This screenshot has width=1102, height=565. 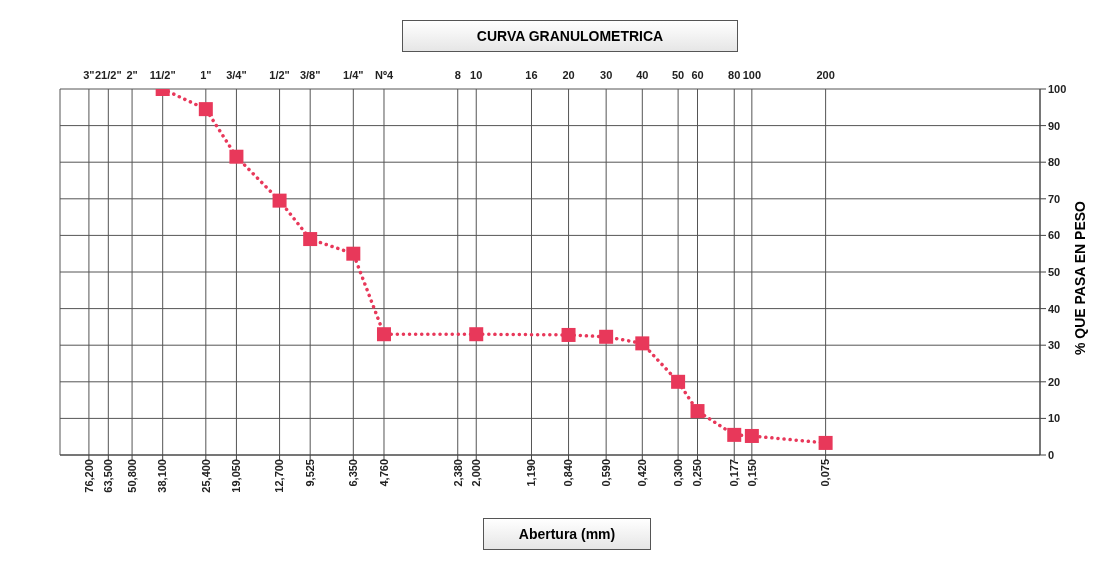 I want to click on y-tick-label: 50, so click(x=1054, y=271).